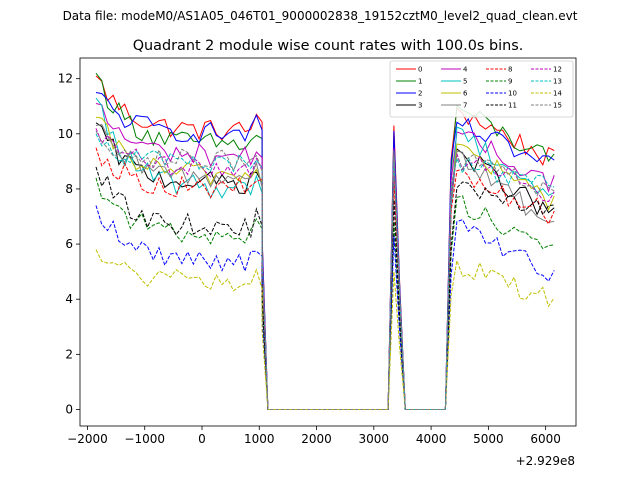  Describe the element at coordinates (545, 461) in the screenshot. I see `x-offset-label: +2.929e8` at that location.